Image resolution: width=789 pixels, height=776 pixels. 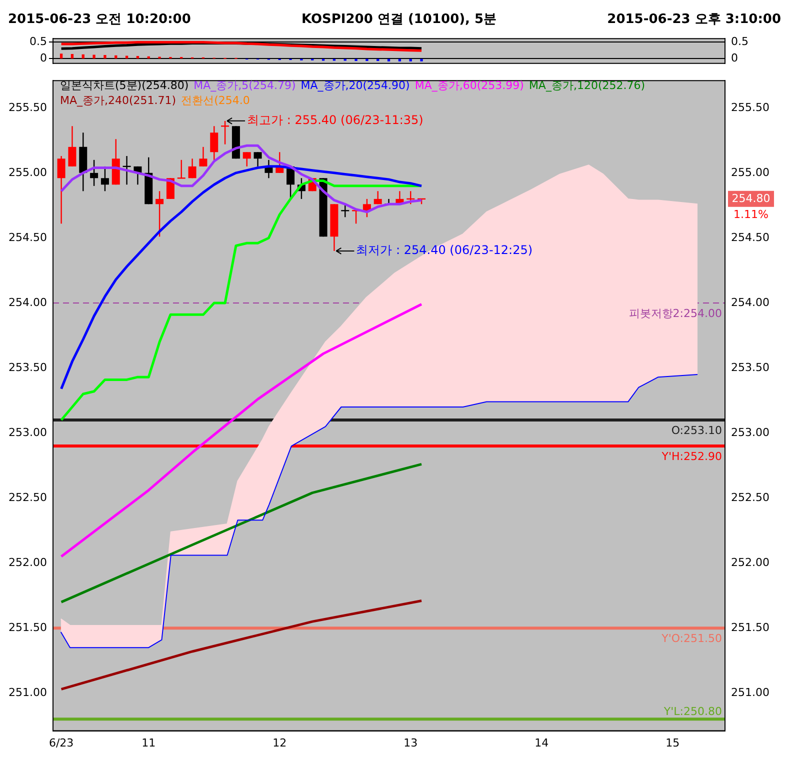 I want to click on text: MA_종가,240(251.71), so click(x=118, y=100).